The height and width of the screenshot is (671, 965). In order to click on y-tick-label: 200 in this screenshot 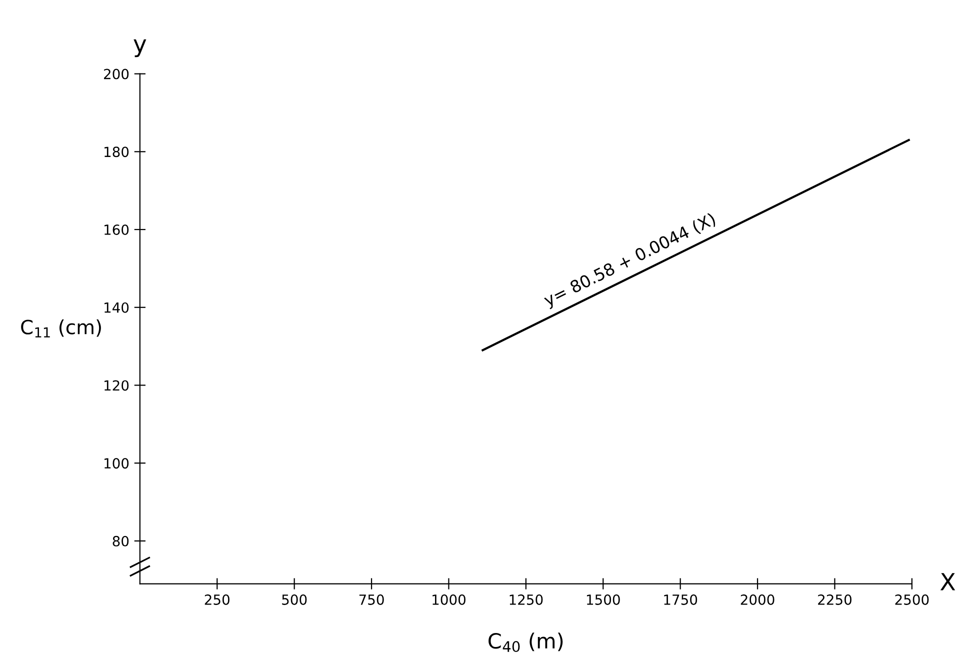, I will do `click(116, 74)`.